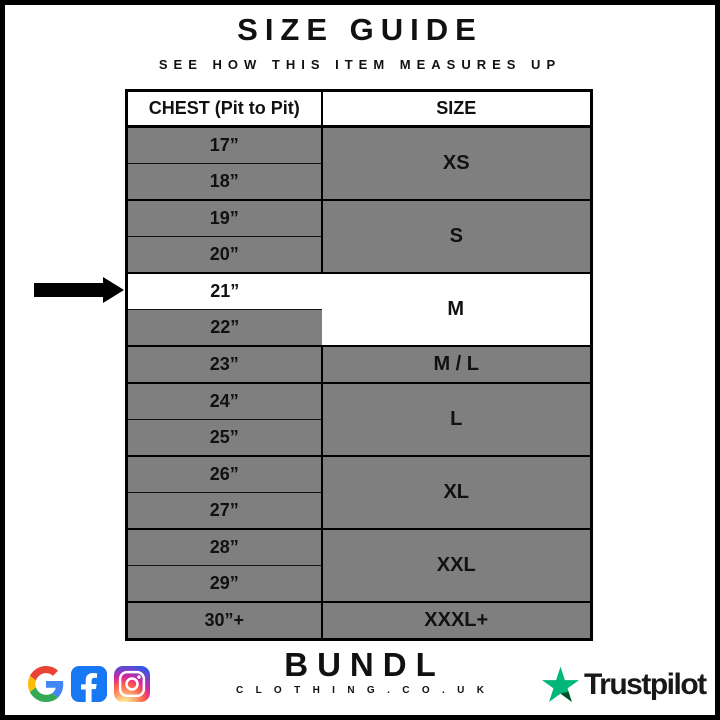 The width and height of the screenshot is (720, 720). I want to click on table-row: 19” S, so click(359, 236).